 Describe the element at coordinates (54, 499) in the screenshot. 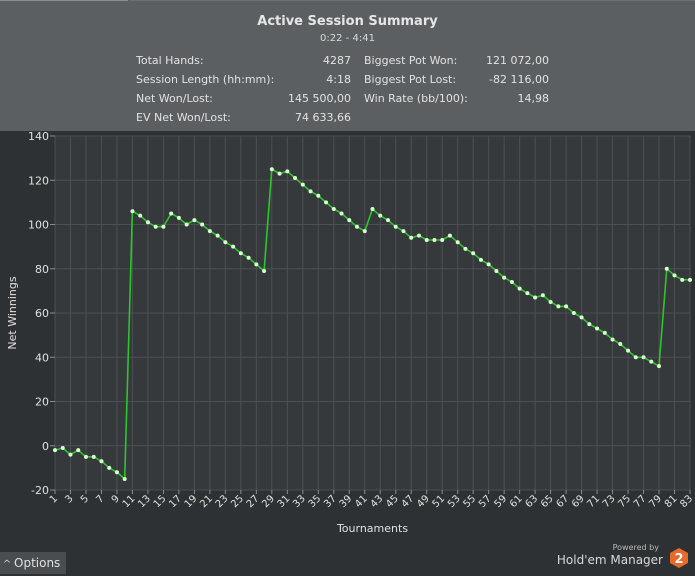

I see `x-tick-label: 1` at that location.